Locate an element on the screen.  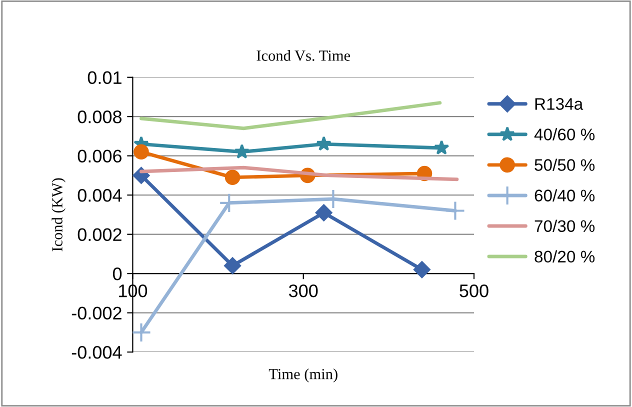
legend-label: 50/50 % is located at coordinates (564, 164).